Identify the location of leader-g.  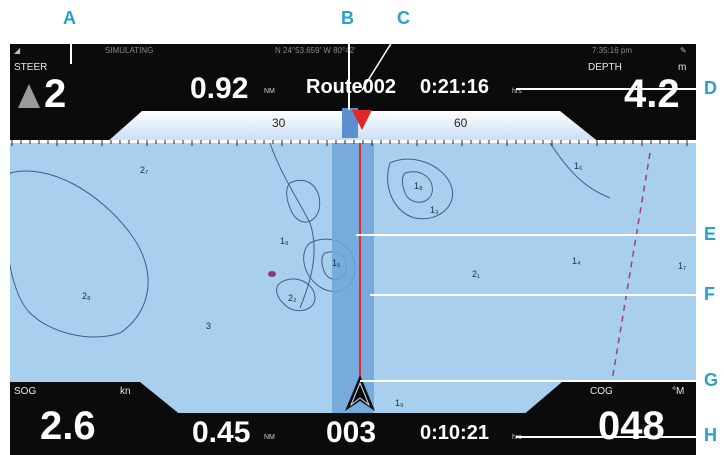
(531, 381).